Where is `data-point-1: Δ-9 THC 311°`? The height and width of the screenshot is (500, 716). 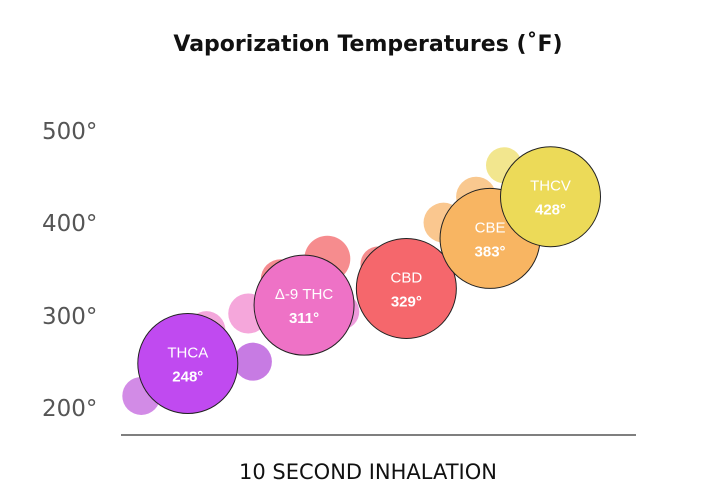 data-point-1: Δ-9 THC 311° is located at coordinates (304, 305).